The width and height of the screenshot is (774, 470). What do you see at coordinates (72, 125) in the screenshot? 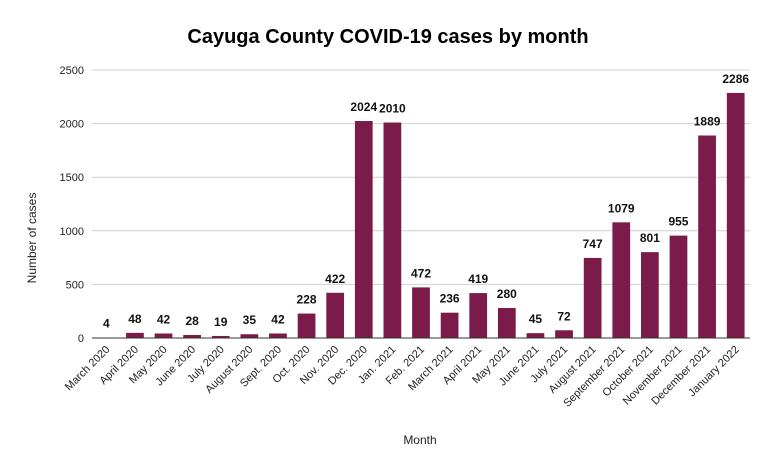
I see `y-tick-label: 2000` at bounding box center [72, 125].